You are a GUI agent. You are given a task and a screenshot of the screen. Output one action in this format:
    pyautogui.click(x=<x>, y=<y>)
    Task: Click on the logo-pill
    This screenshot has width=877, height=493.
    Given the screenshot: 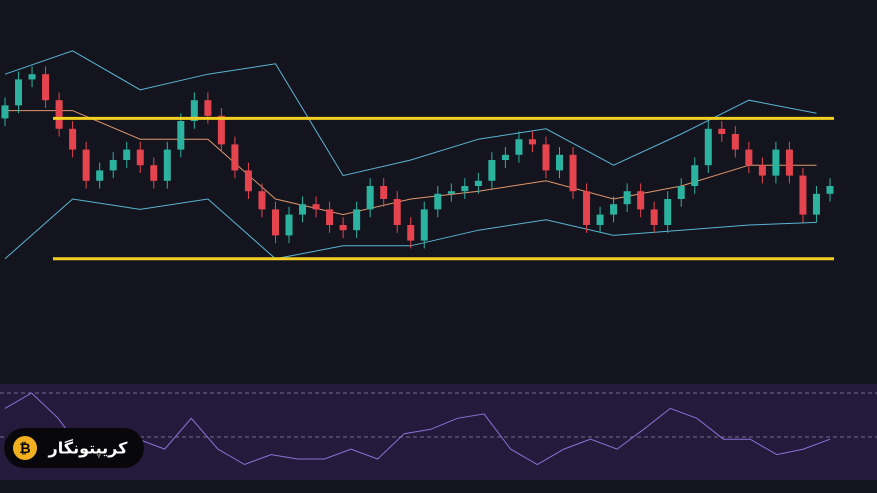 What is the action you would take?
    pyautogui.click(x=74, y=448)
    